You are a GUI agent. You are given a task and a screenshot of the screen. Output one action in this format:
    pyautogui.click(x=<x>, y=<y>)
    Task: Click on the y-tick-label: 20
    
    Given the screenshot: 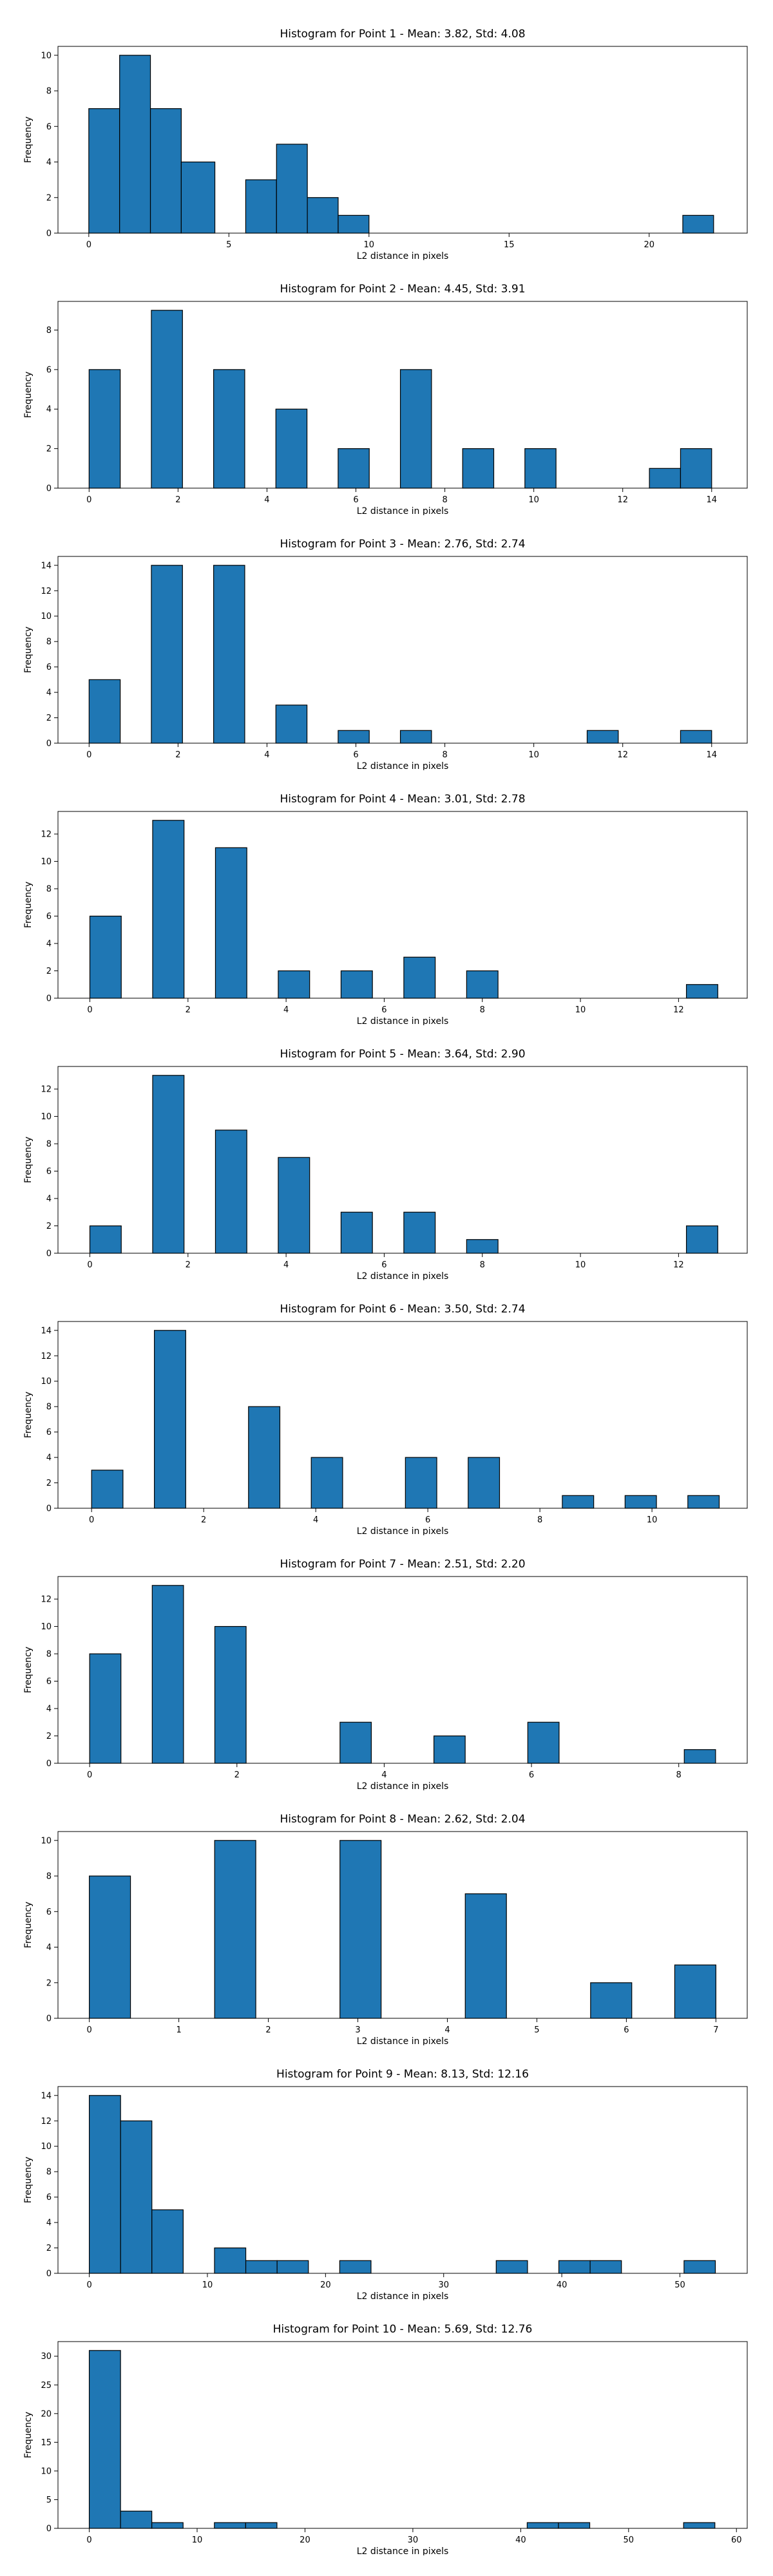 What is the action you would take?
    pyautogui.click(x=46, y=2414)
    